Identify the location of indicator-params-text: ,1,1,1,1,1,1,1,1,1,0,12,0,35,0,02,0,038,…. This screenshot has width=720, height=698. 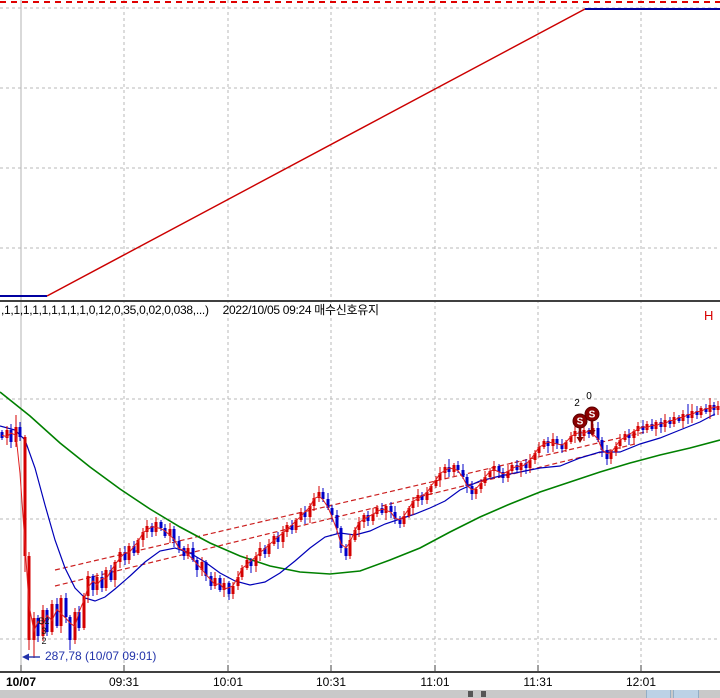
(105, 310).